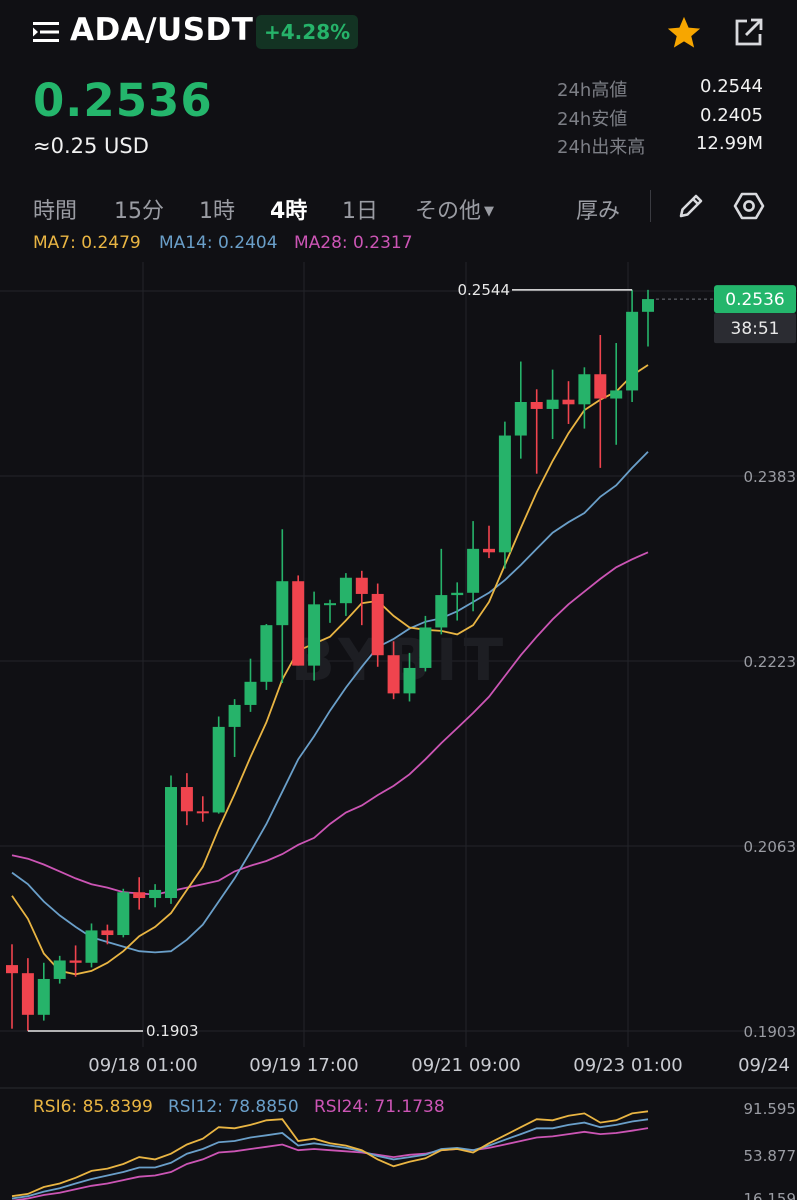 The height and width of the screenshot is (1200, 797). Describe the element at coordinates (330, 1163) in the screenshot. I see `rsi24-line` at that location.